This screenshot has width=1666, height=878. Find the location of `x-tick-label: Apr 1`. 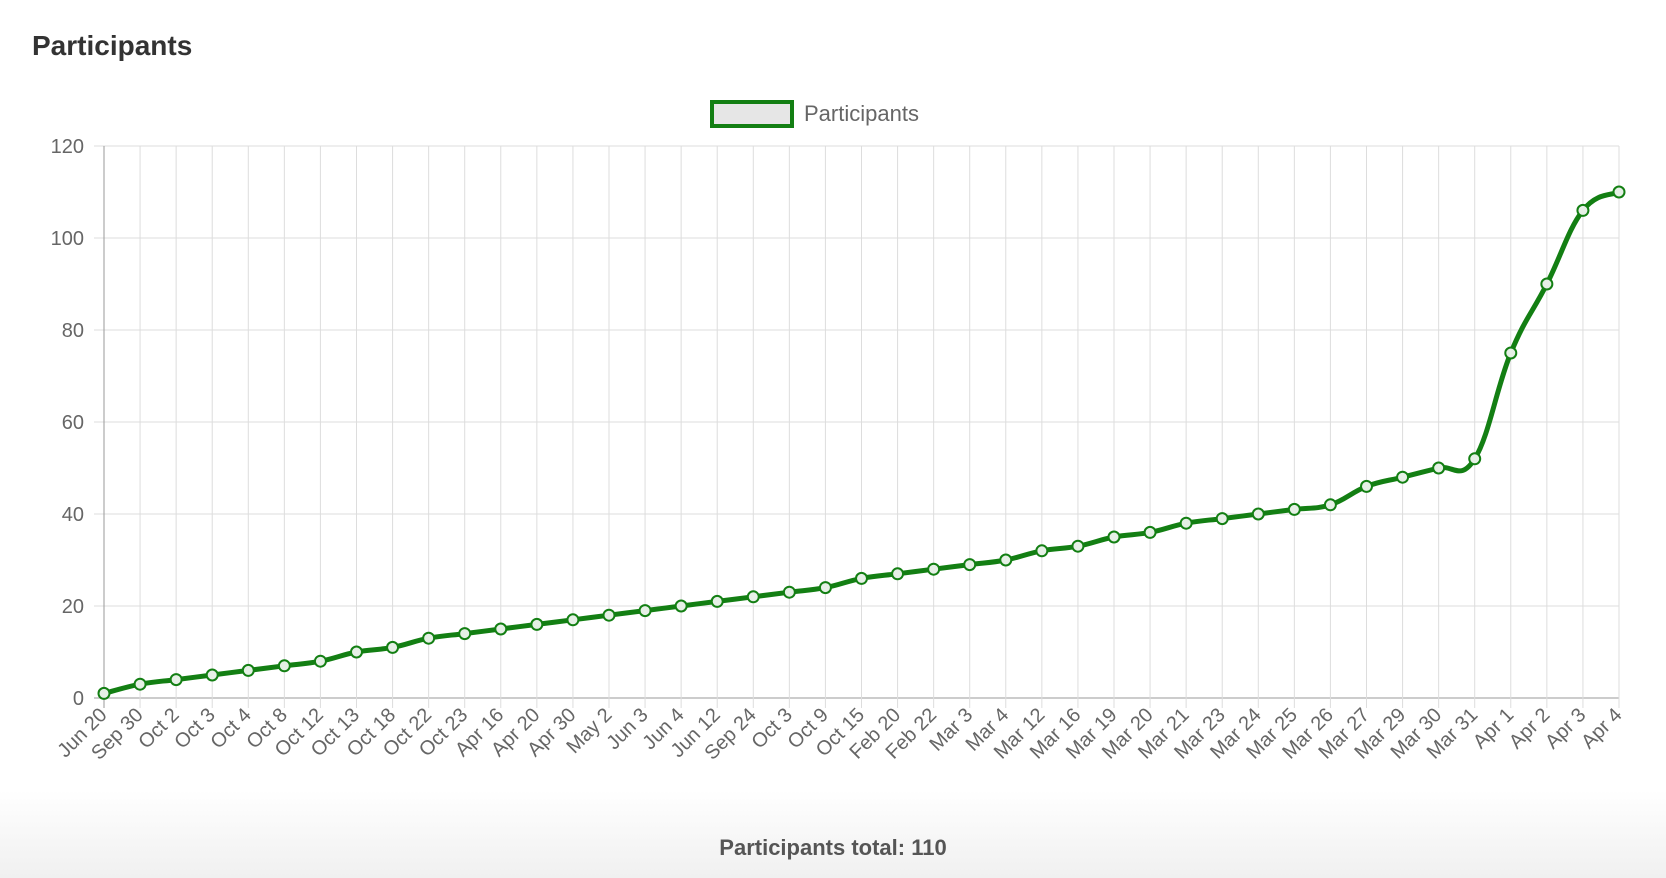

x-tick-label: Apr 1 is located at coordinates (1493, 728).